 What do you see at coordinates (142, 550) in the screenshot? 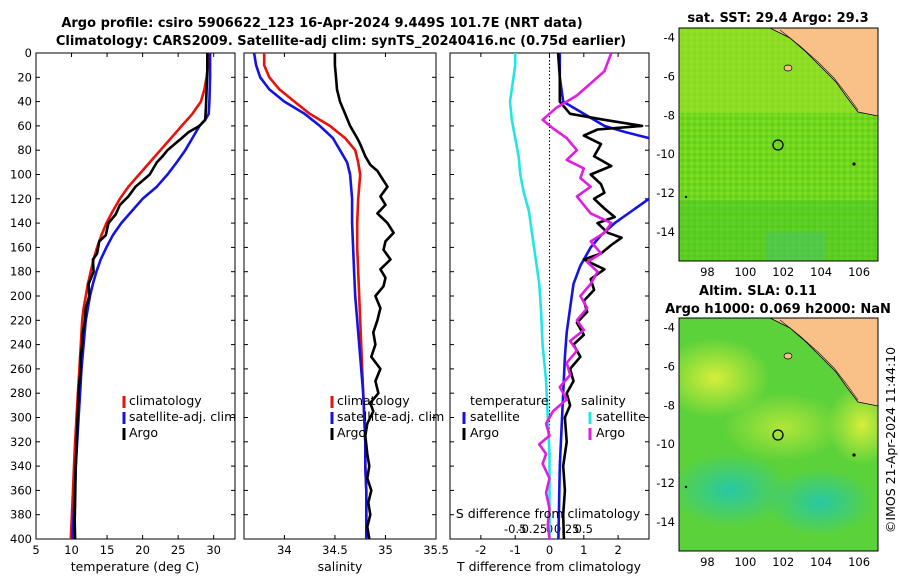
I see `x-tick-label: 20` at bounding box center [142, 550].